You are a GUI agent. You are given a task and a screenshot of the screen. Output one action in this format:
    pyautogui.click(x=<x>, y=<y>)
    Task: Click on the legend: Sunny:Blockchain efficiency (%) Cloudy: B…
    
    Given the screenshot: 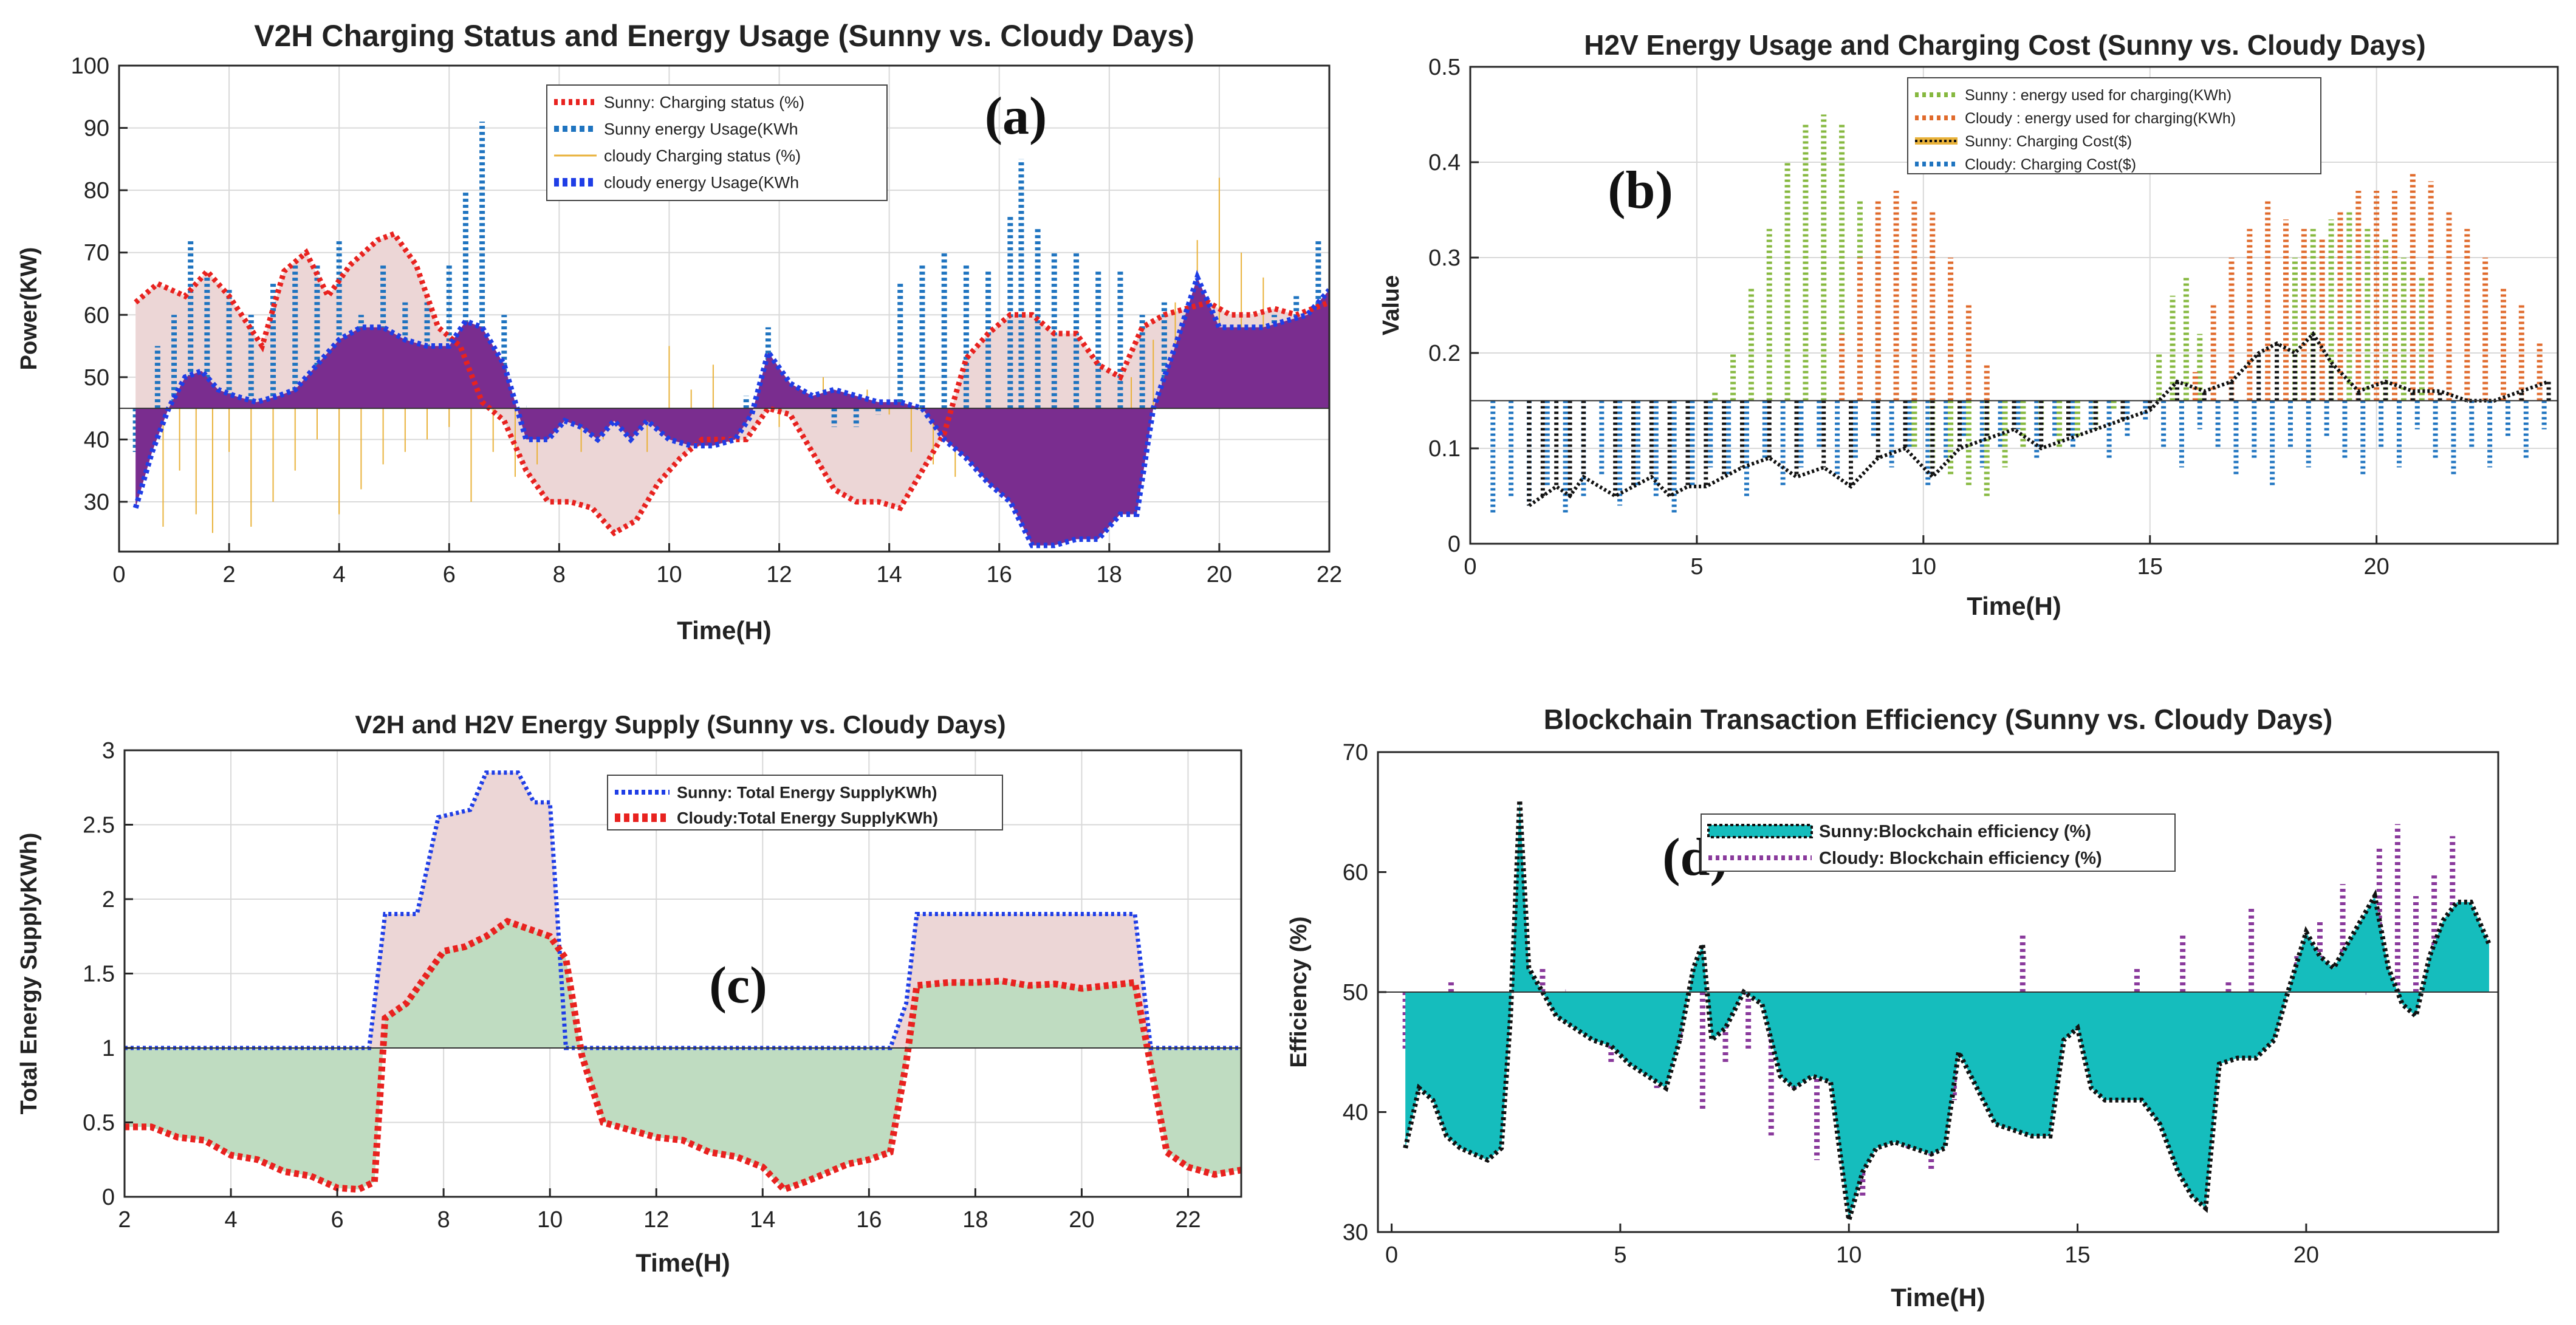 What is the action you would take?
    pyautogui.click(x=1938, y=843)
    